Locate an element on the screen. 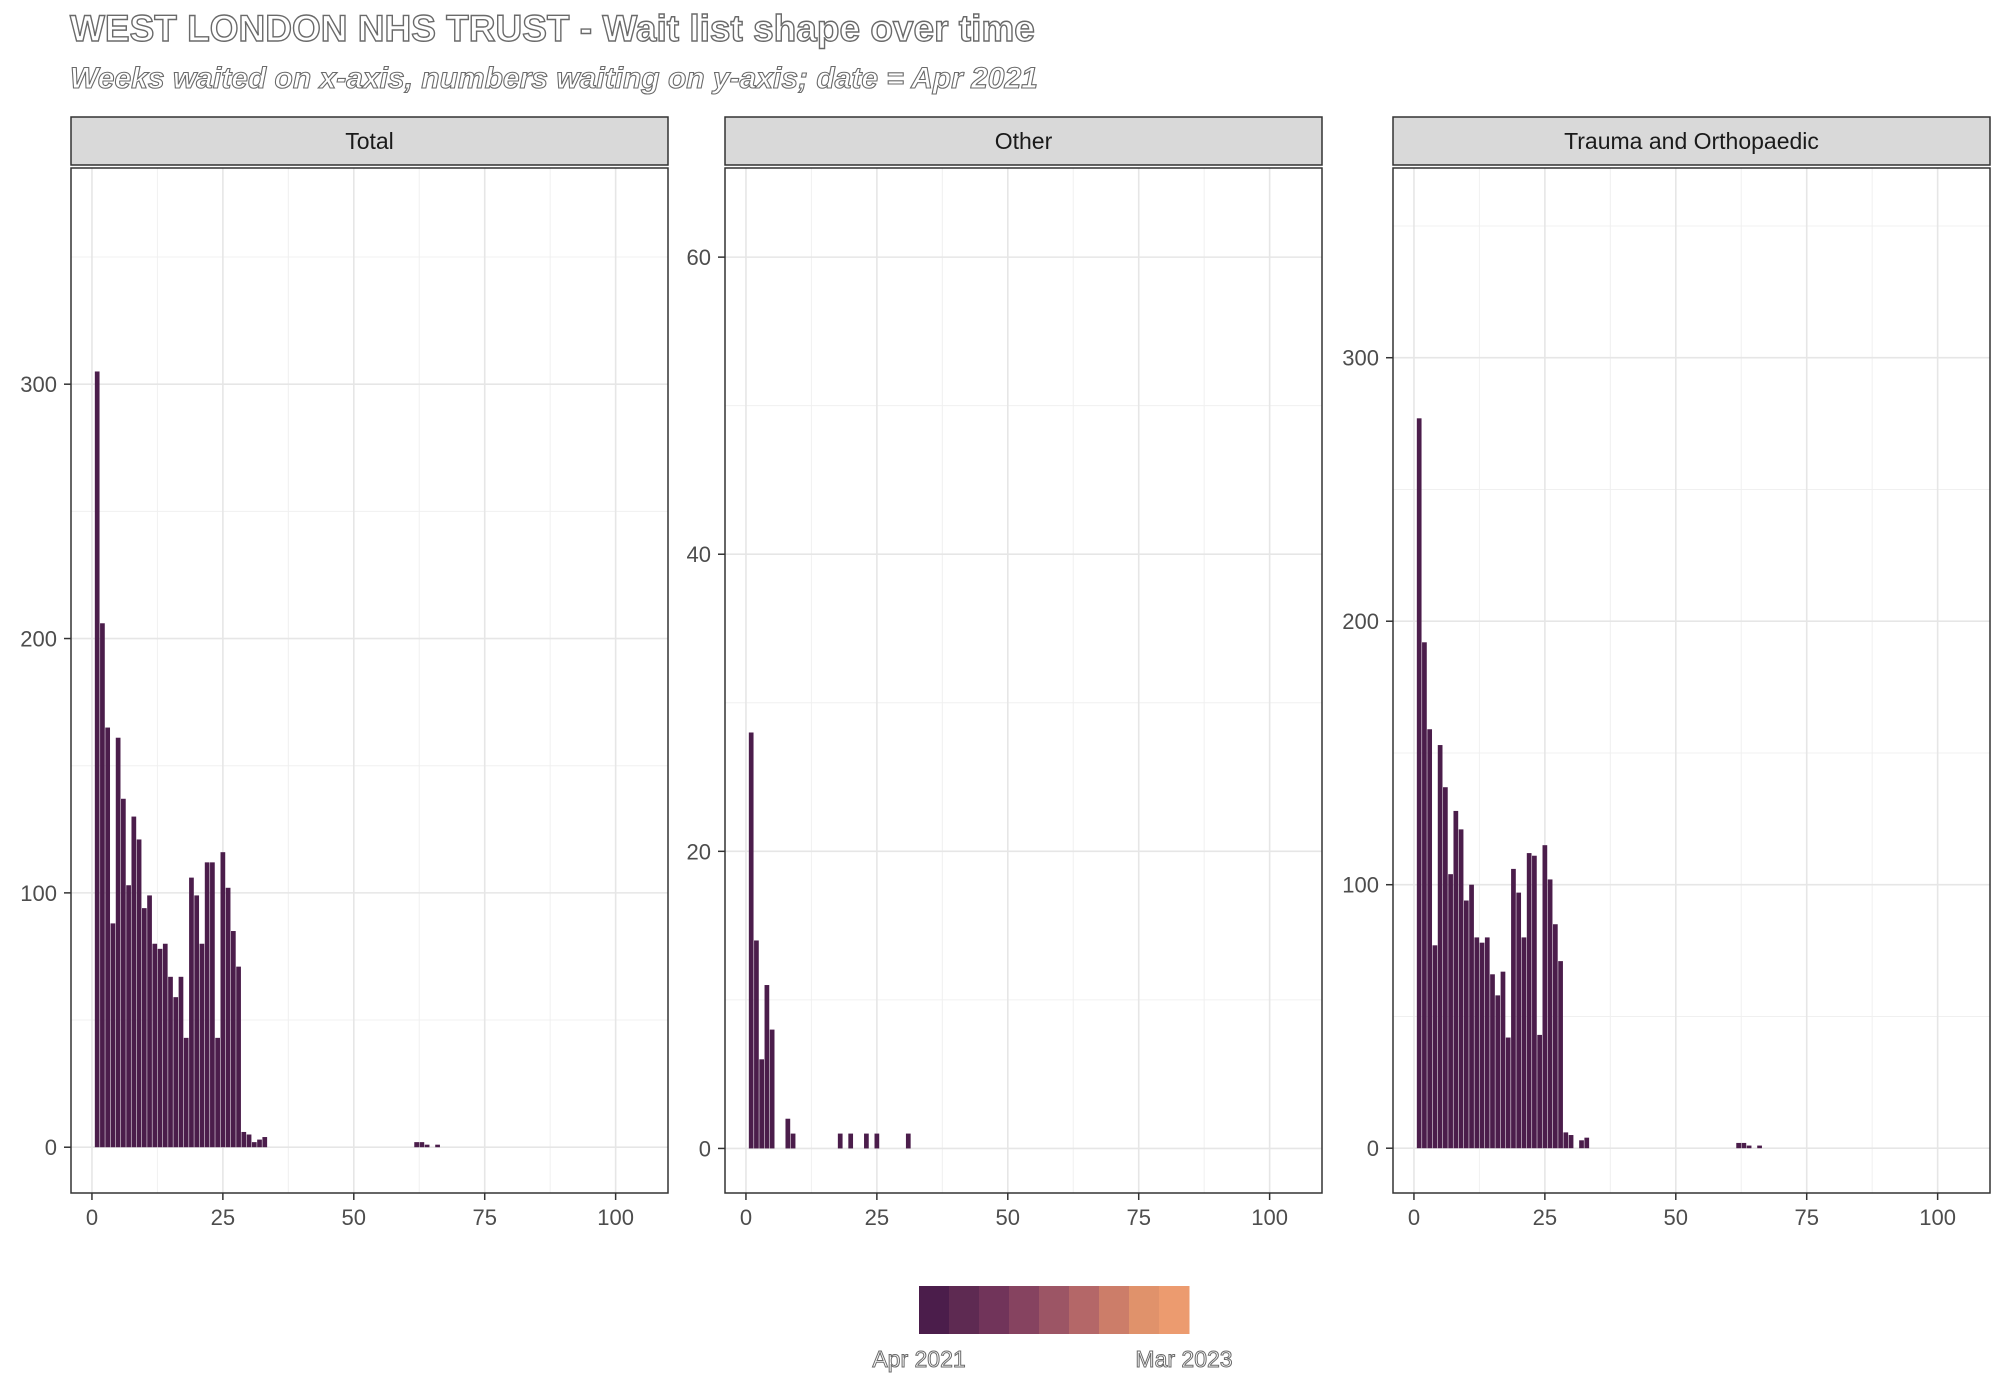  legend: Apr 2021 Mar 2023 is located at coordinates (1052, 1329).